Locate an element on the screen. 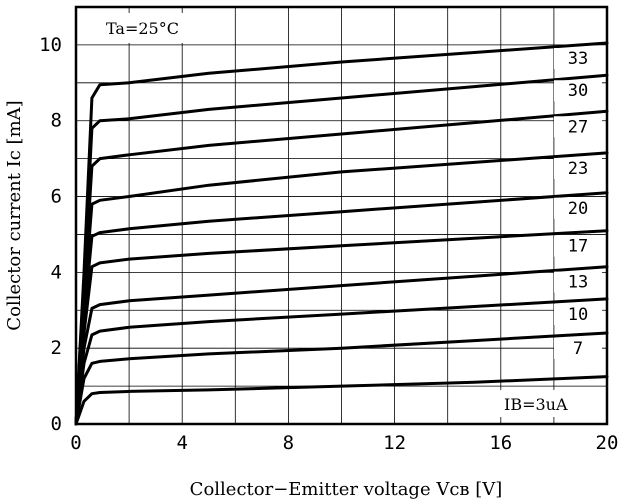 This screenshot has width=623, height=502. curve-label: 20 is located at coordinates (578, 209).